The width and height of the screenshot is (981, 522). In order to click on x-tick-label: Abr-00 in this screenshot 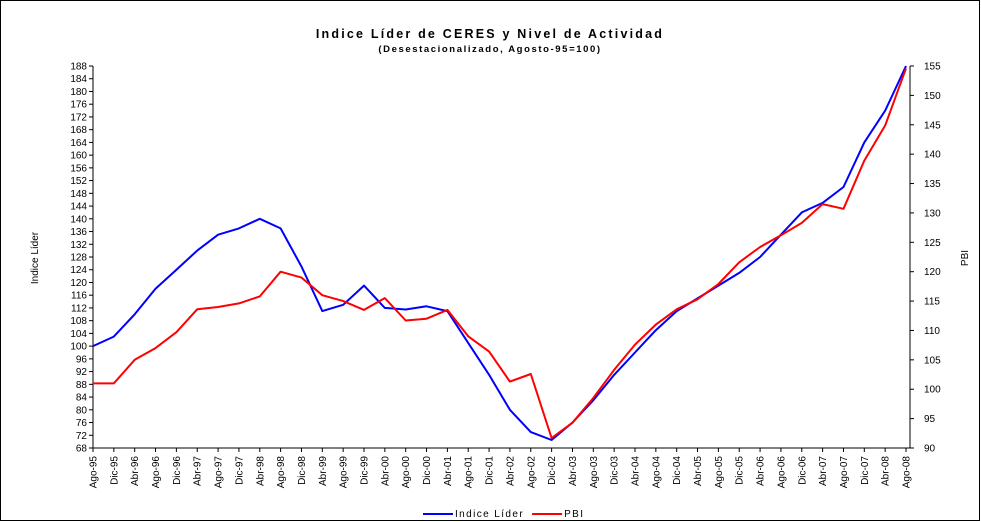, I will do `click(385, 471)`.